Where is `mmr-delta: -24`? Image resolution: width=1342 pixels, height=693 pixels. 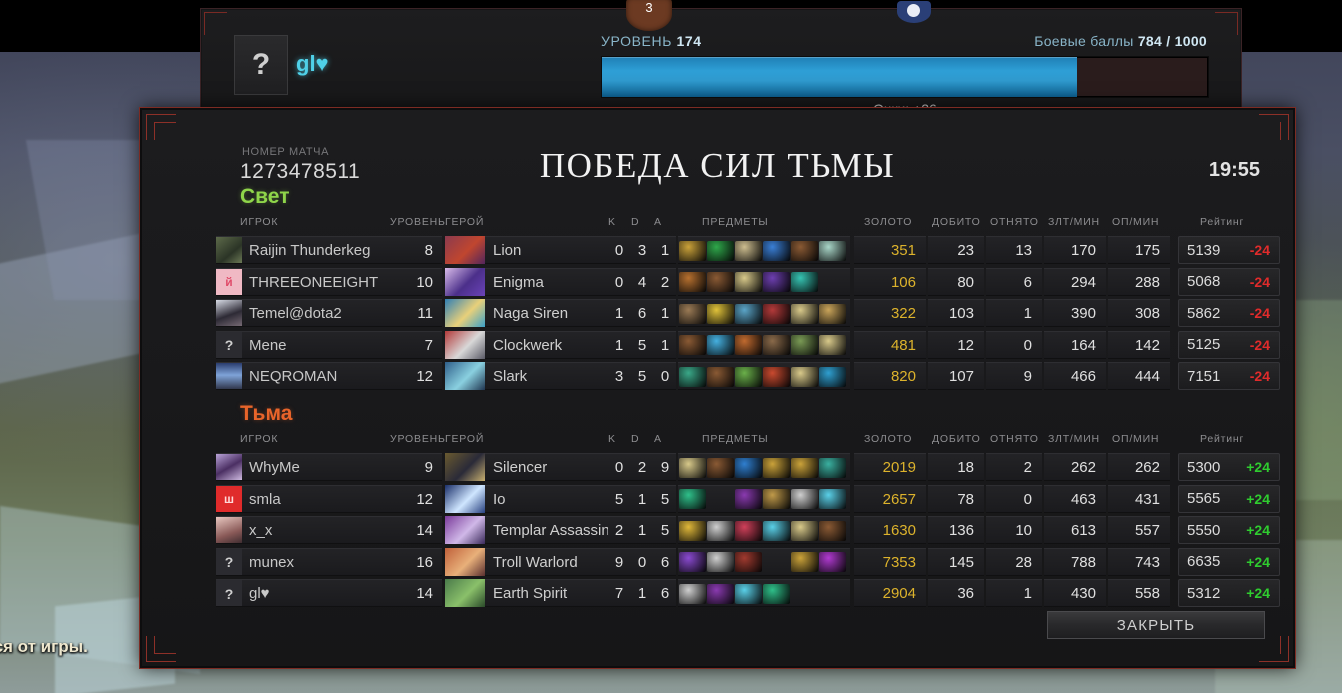 mmr-delta: -24 is located at coordinates (1259, 281).